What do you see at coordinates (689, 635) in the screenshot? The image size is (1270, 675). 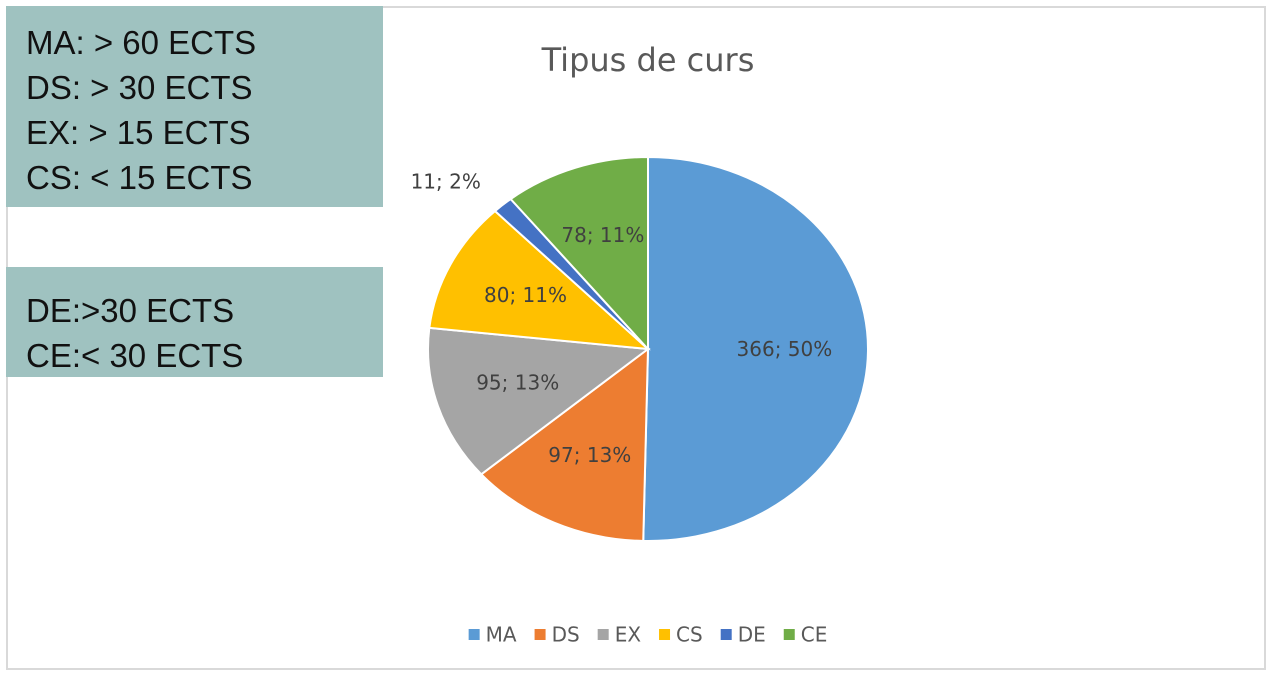 I see `legend-label: CS` at bounding box center [689, 635].